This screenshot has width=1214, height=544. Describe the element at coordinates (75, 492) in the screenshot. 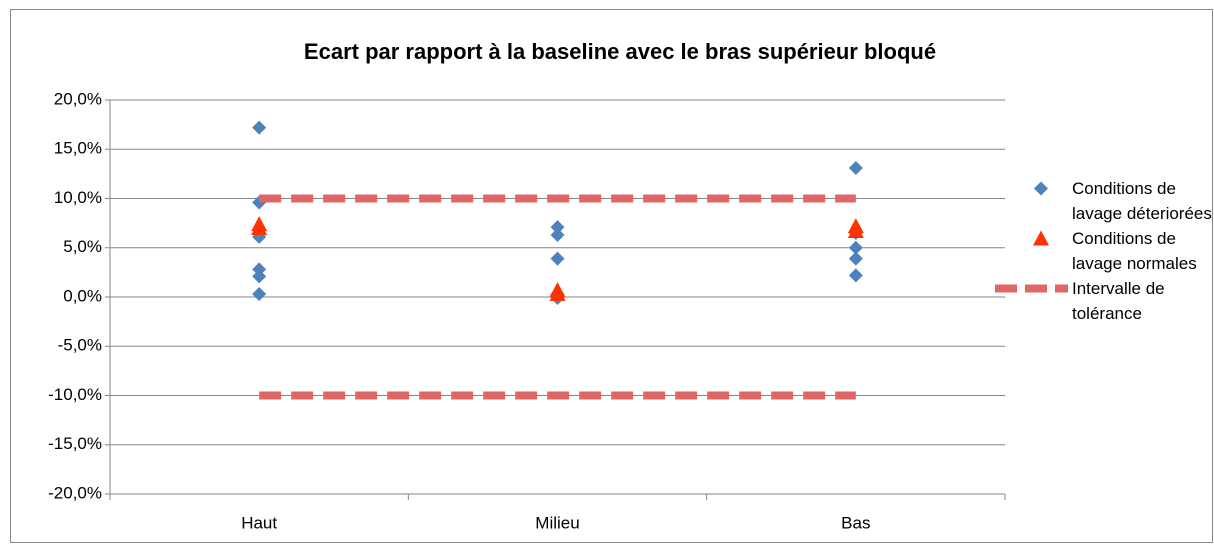

I see `y-tick-label: -20,0%` at that location.